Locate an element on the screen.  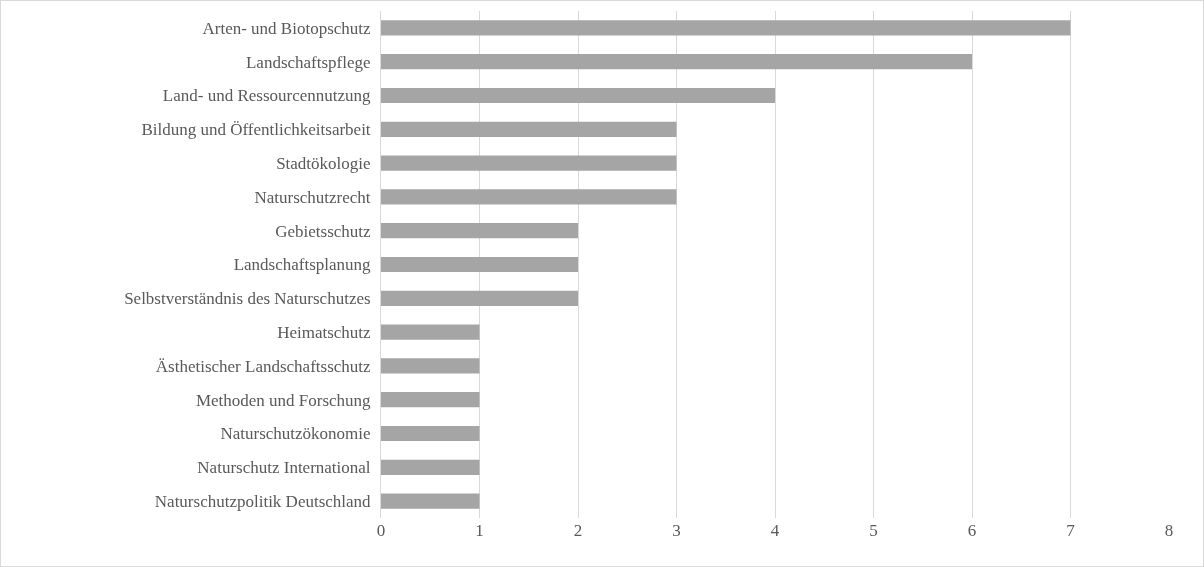
x-tick-label: 7 is located at coordinates (1071, 530).